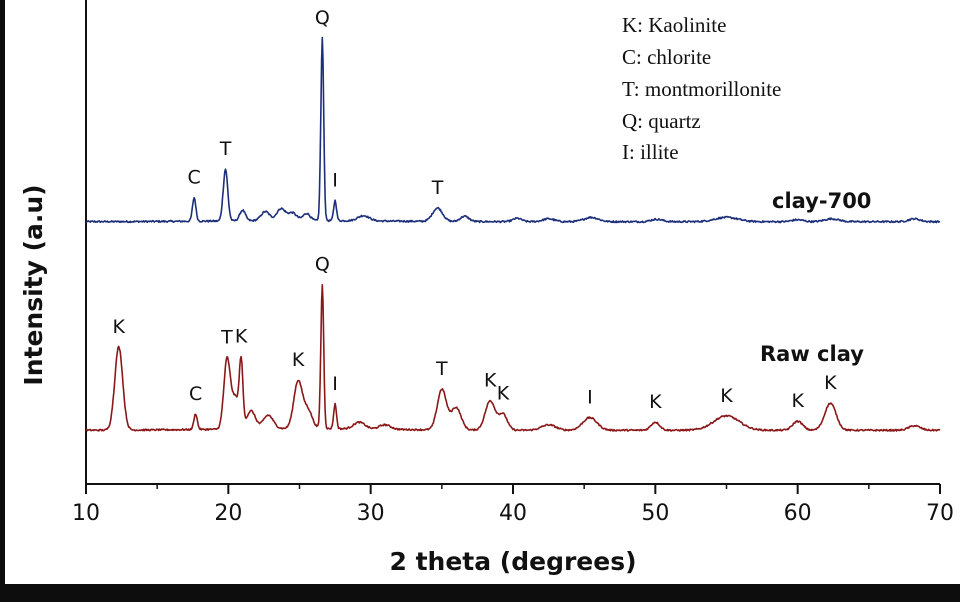 This screenshot has height=602, width=960. I want to click on x-tick-label: 50, so click(655, 513).